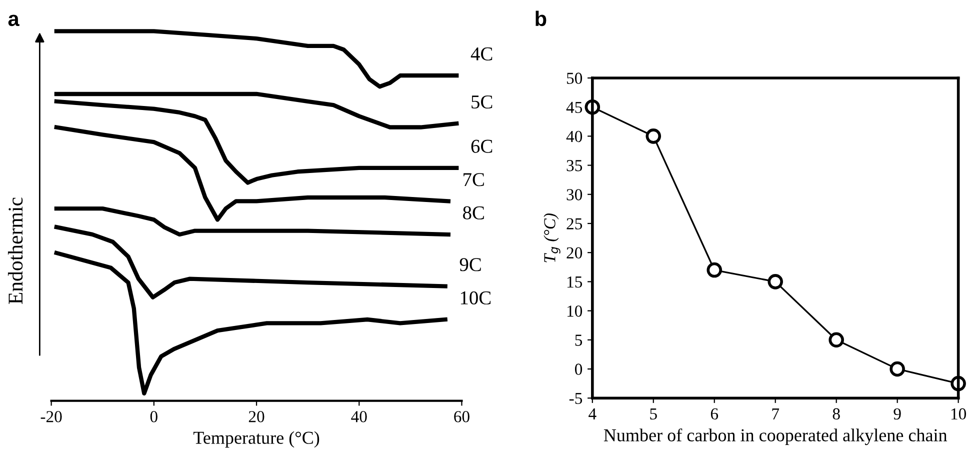 Image resolution: width=968 pixels, height=456 pixels. Describe the element at coordinates (14, 20) in the screenshot. I see `chart-title: a` at that location.